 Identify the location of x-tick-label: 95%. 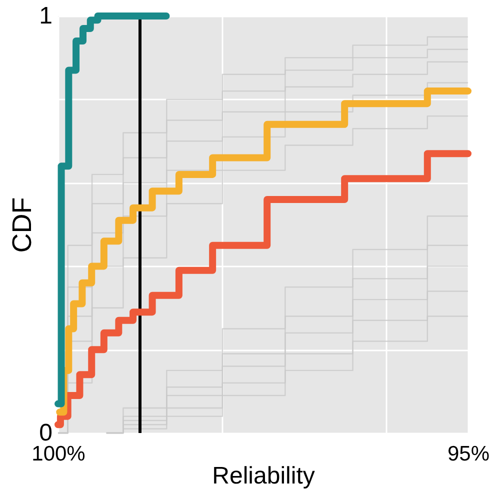
(468, 454).